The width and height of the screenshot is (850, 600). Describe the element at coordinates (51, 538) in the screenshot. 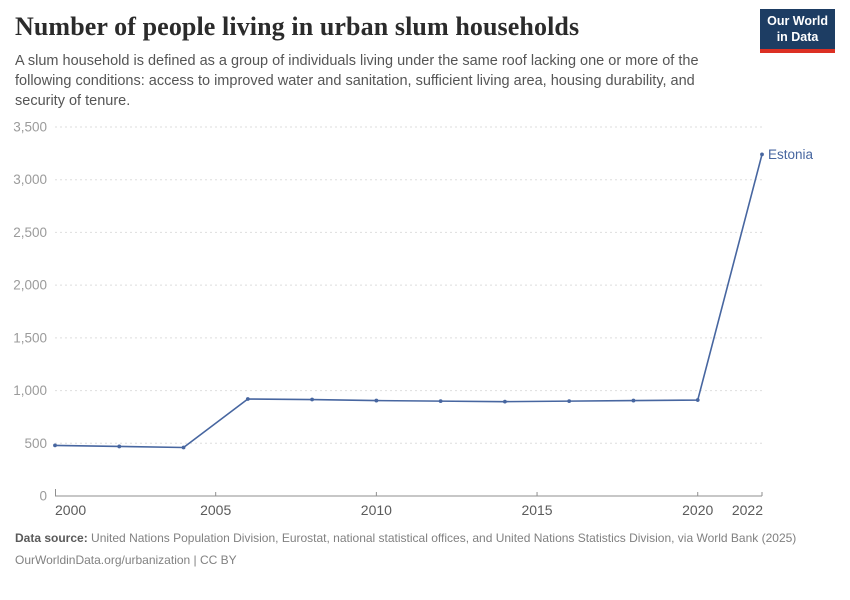

I see `data-source-label: Data source:` at that location.